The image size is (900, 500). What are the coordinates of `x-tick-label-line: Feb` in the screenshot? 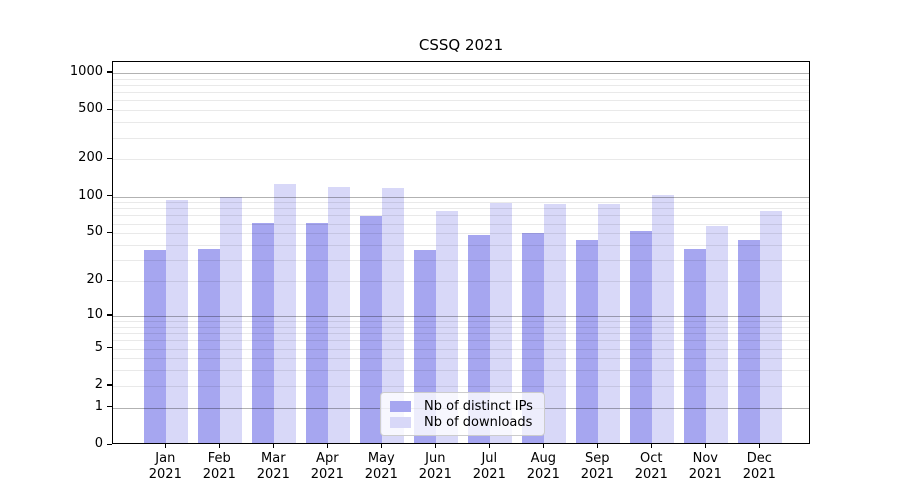 It's located at (219, 458).